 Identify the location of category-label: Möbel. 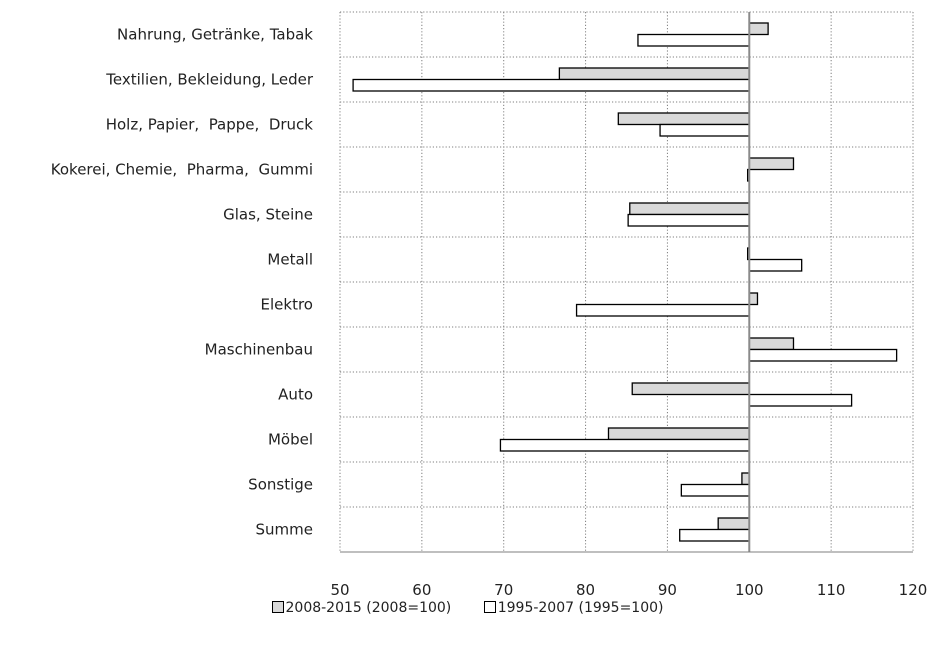
(290, 440).